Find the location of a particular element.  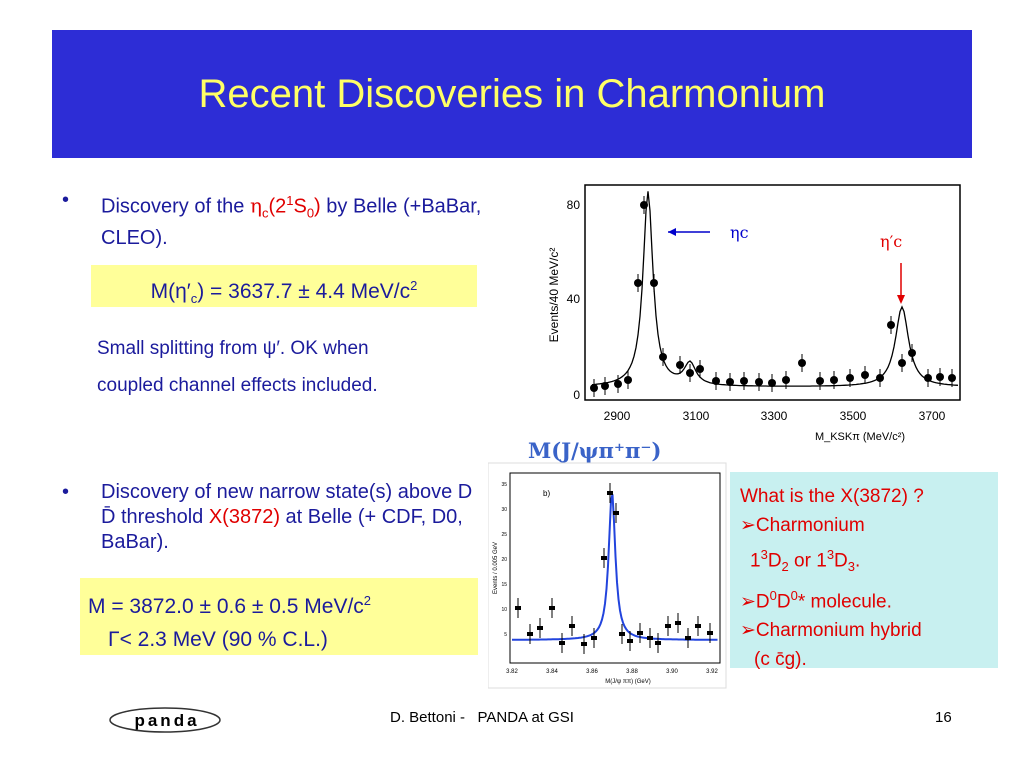

text: What is the X(3872) ? is located at coordinates (832, 496).